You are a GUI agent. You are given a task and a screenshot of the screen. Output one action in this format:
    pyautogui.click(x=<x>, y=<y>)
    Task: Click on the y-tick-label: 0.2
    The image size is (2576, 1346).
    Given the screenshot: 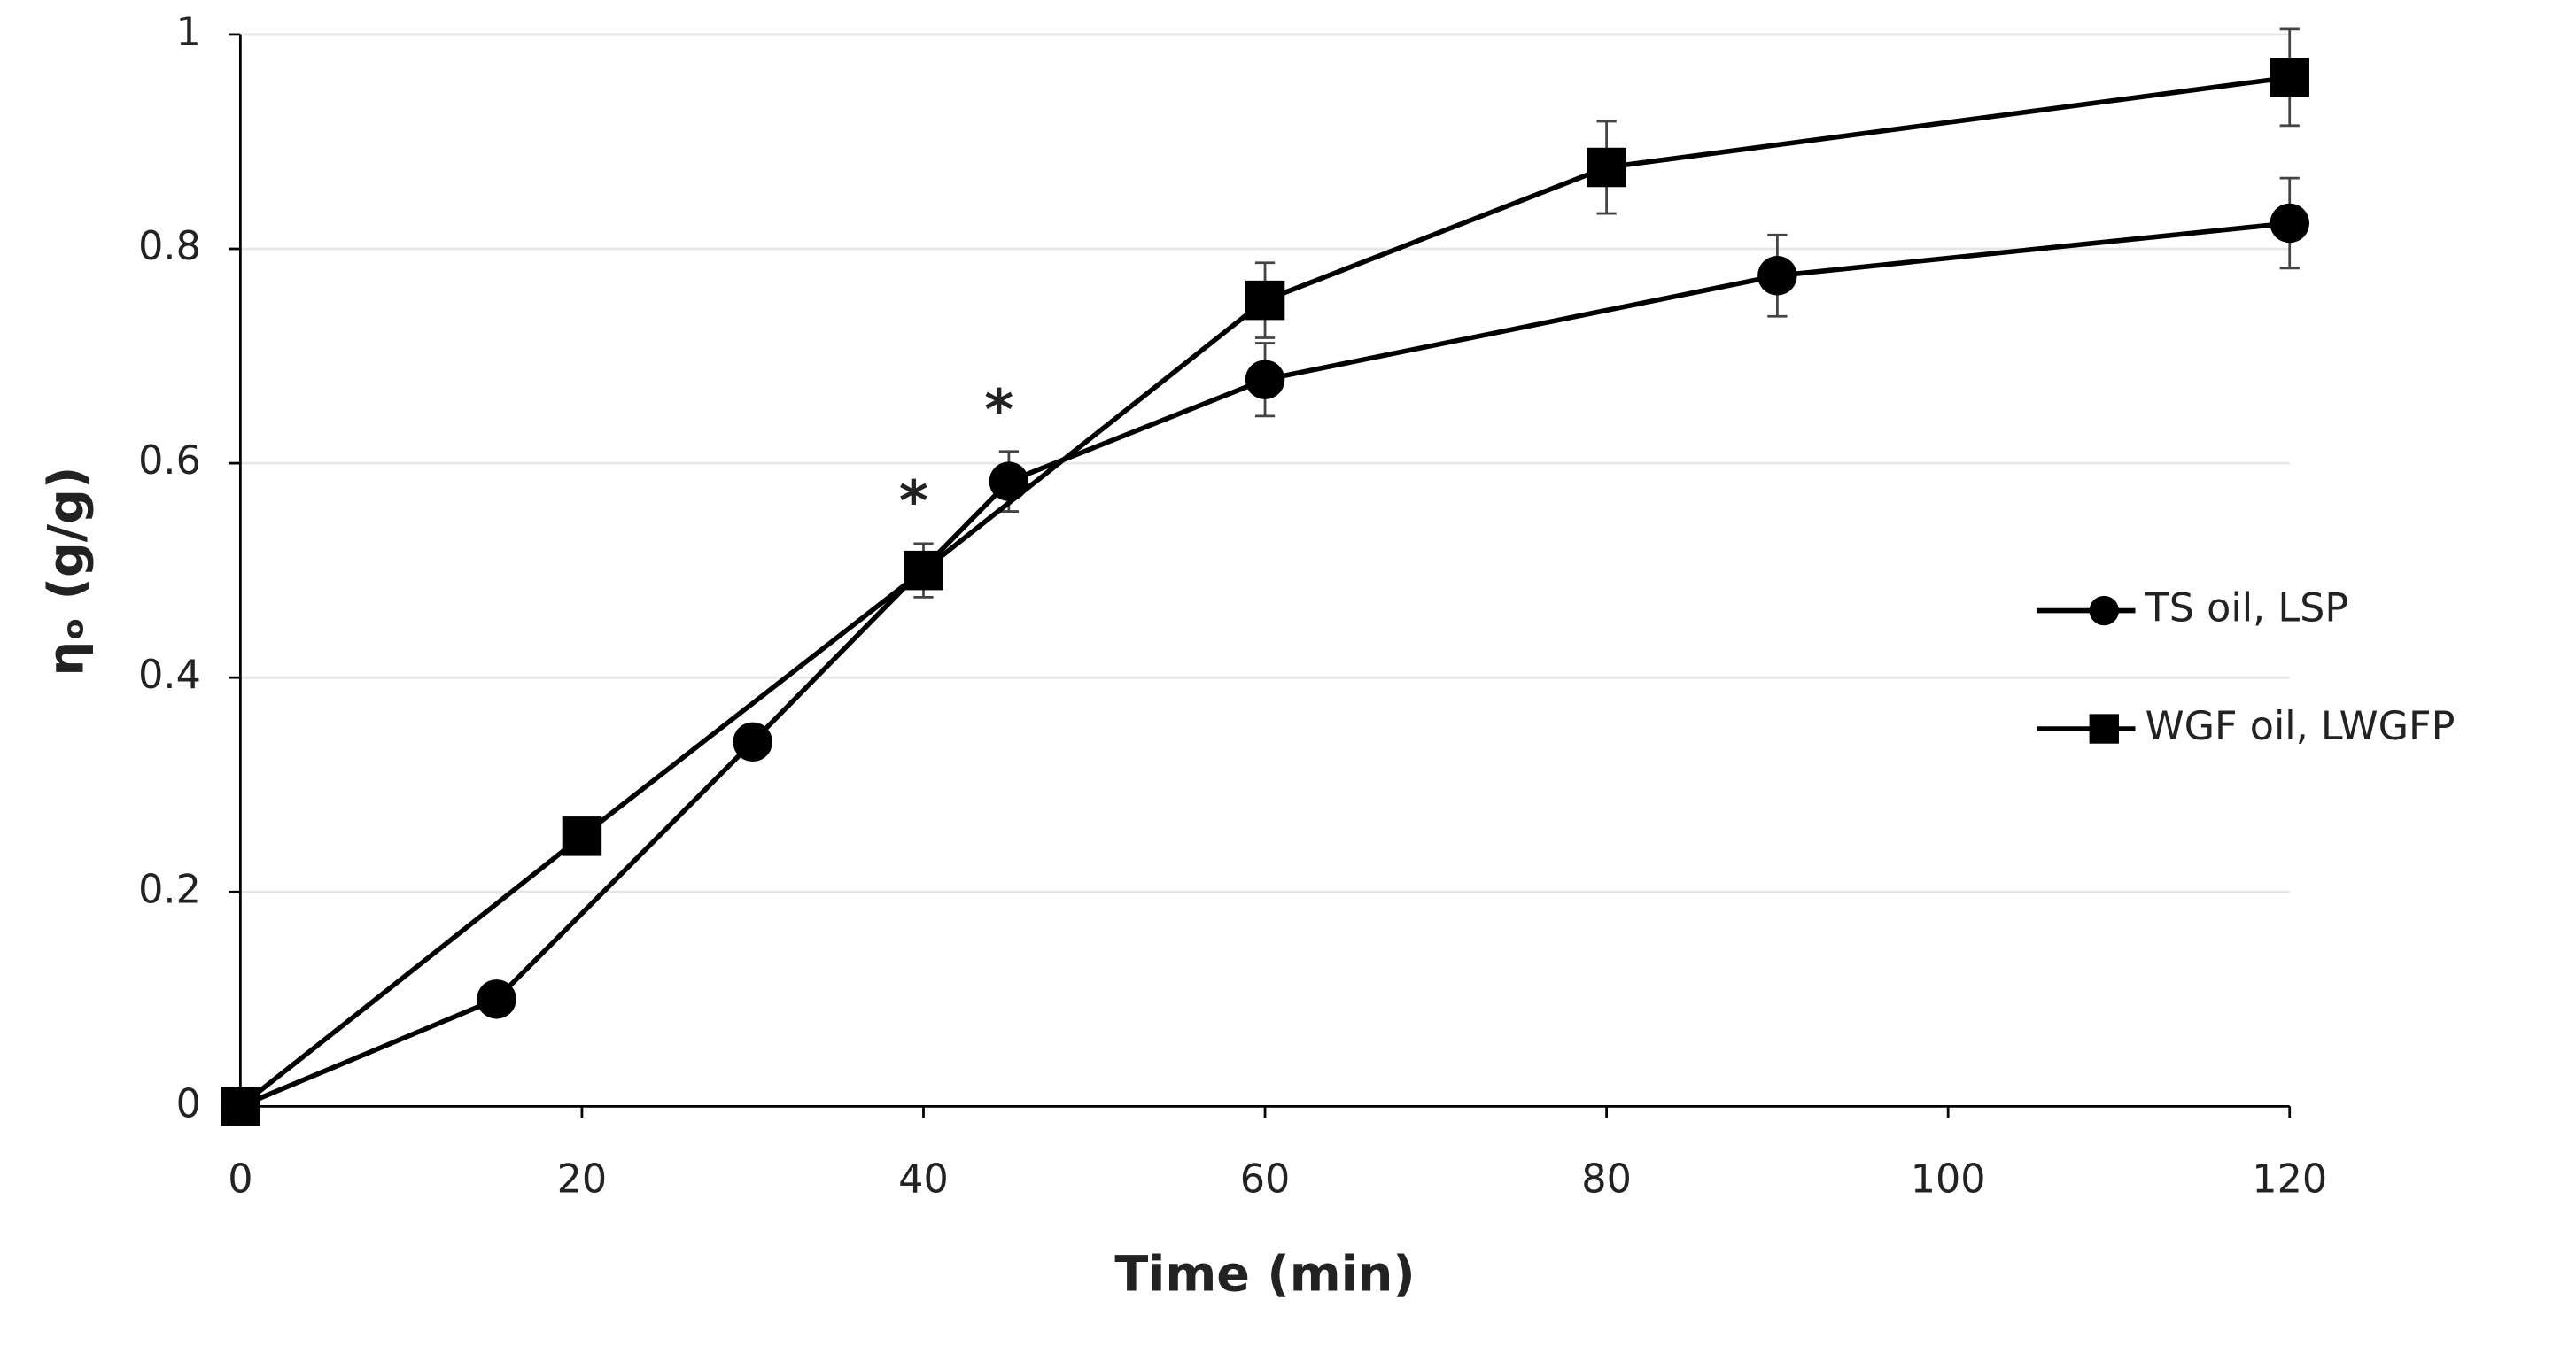 What is the action you would take?
    pyautogui.click(x=169, y=889)
    